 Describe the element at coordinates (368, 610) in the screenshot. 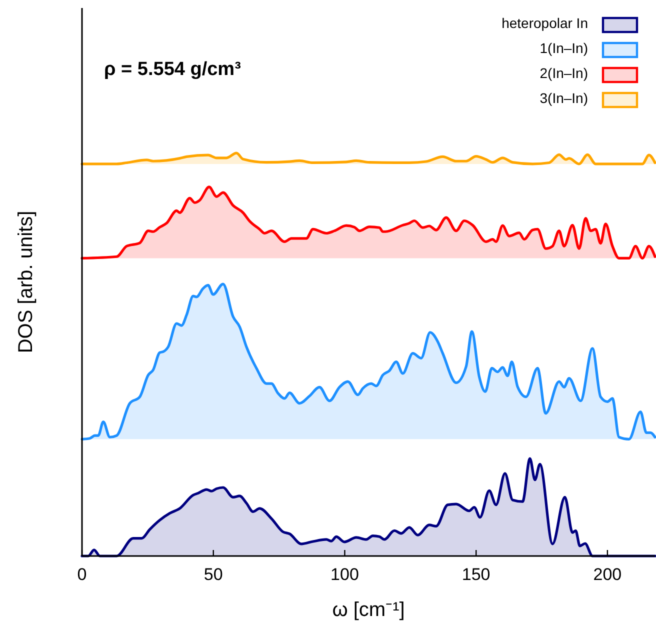

I see `x-axis-title: ω [cm⁻¹]` at that location.